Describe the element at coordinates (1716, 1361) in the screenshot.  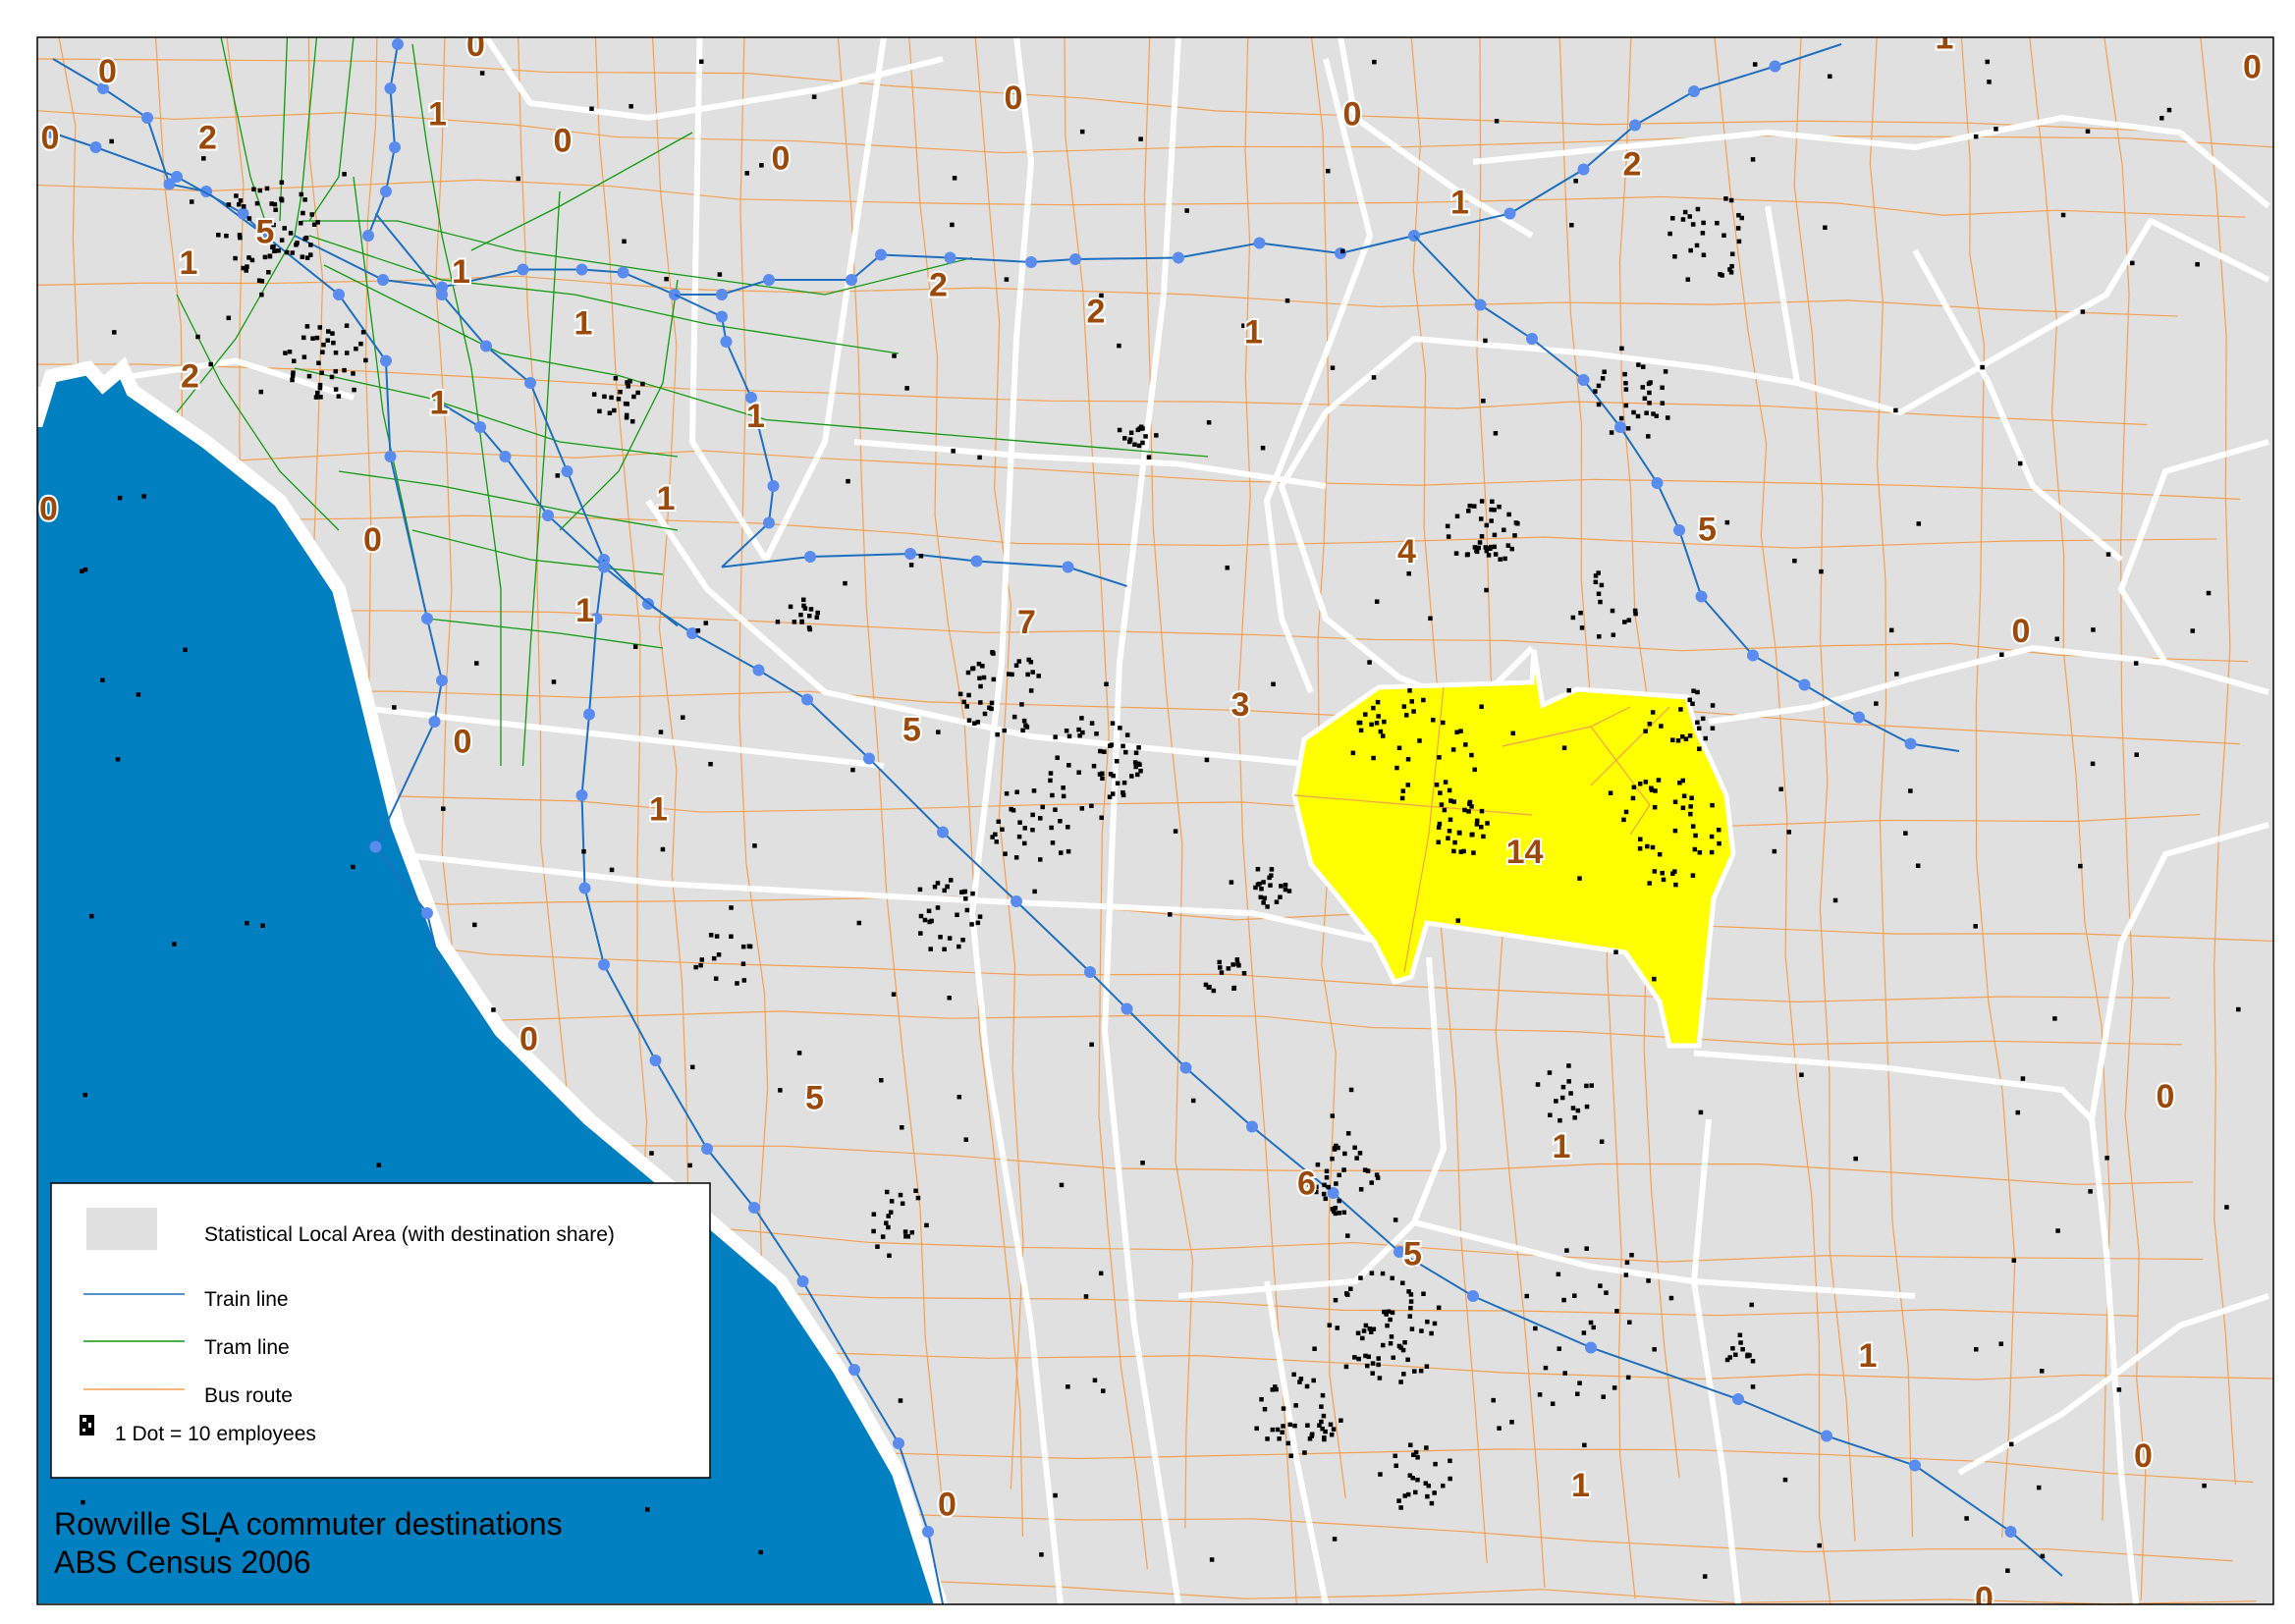
I see `sla-boundary` at that location.